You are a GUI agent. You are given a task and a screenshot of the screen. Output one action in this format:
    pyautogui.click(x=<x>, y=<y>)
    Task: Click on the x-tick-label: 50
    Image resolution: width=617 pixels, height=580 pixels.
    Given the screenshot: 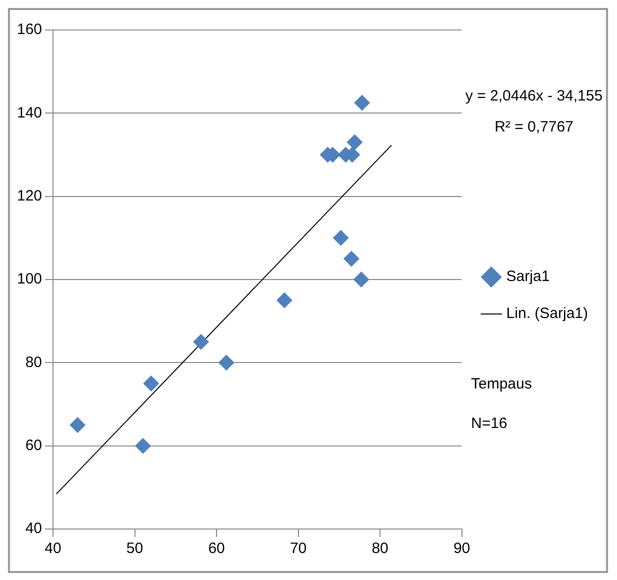 What is the action you would take?
    pyautogui.click(x=135, y=549)
    